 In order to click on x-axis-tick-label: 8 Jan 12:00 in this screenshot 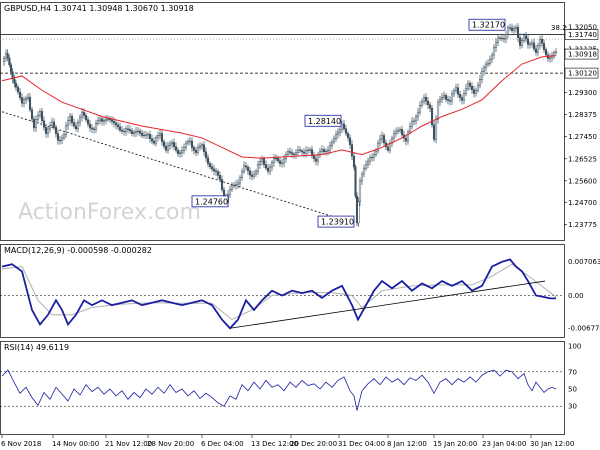, I will do `click(407, 444)`.